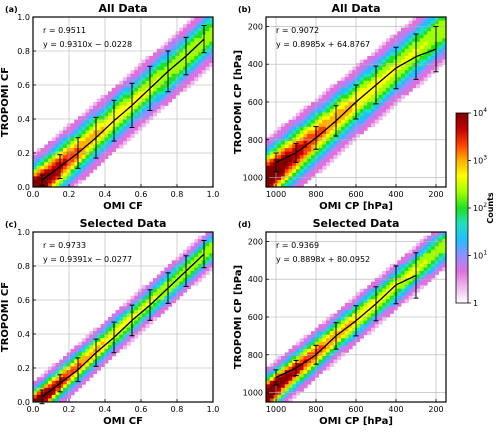 The image size is (500, 435). What do you see at coordinates (356, 317) in the screenshot?
I see `density-heatmap` at bounding box center [356, 317].